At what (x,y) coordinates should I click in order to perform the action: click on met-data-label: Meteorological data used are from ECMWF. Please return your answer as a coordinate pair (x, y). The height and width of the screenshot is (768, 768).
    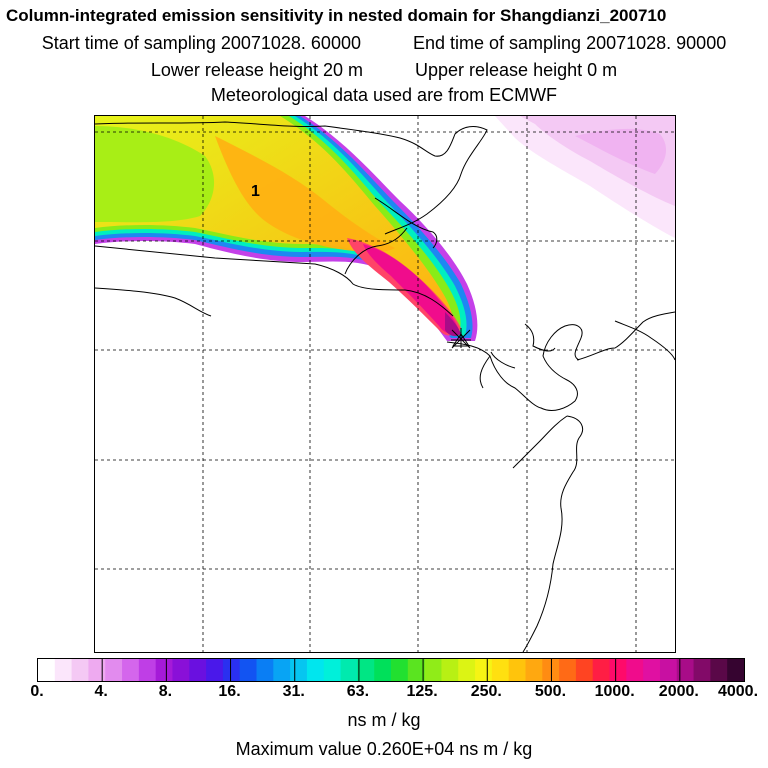
    Looking at the image, I should click on (384, 95).